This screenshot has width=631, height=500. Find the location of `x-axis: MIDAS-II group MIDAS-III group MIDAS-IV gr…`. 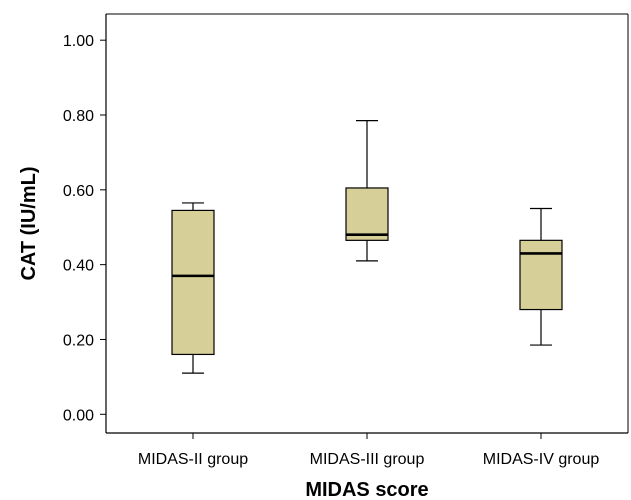

x-axis: MIDAS-II group MIDAS-III group MIDAS-IV gr… is located at coordinates (368, 450).